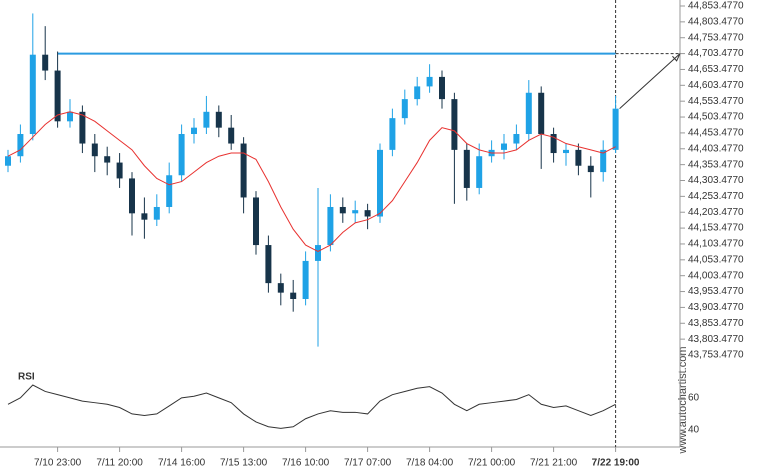  Describe the element at coordinates (650, 81) in the screenshot. I see `forecast-arrow` at that location.